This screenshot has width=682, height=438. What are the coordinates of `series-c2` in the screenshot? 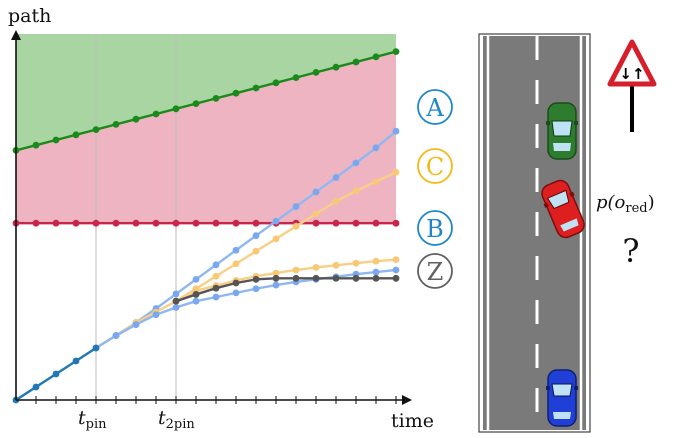 It's located at (286, 280).